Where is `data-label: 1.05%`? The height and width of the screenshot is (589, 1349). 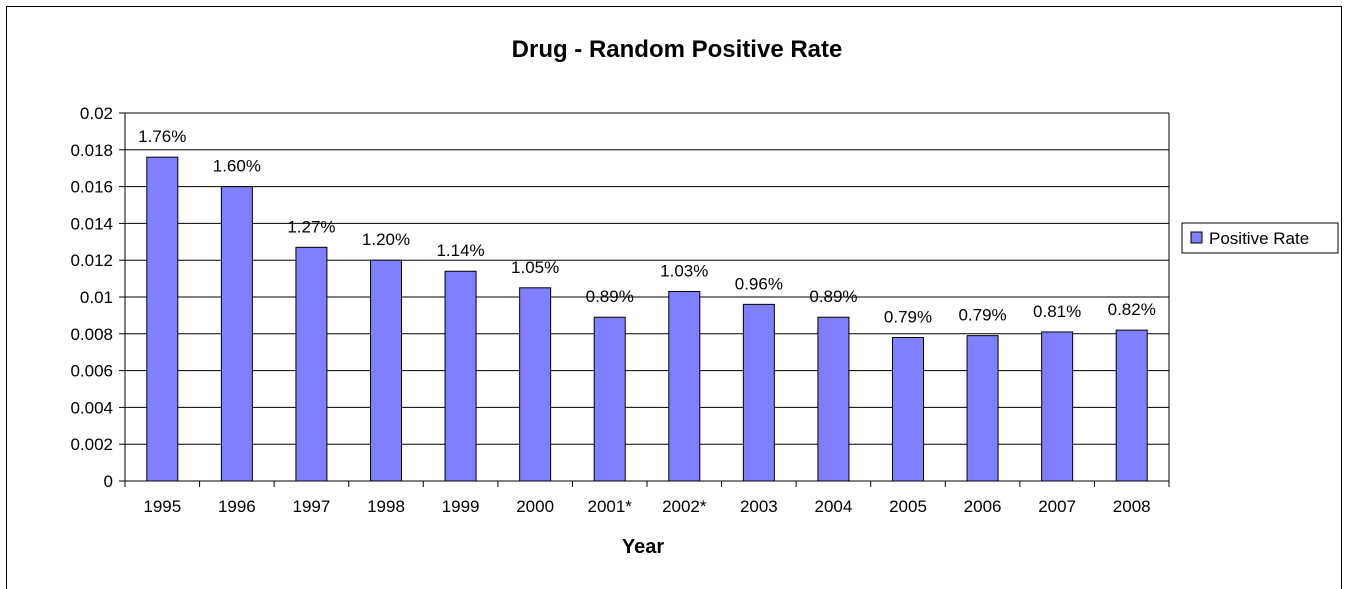
data-label: 1.05% is located at coordinates (535, 267).